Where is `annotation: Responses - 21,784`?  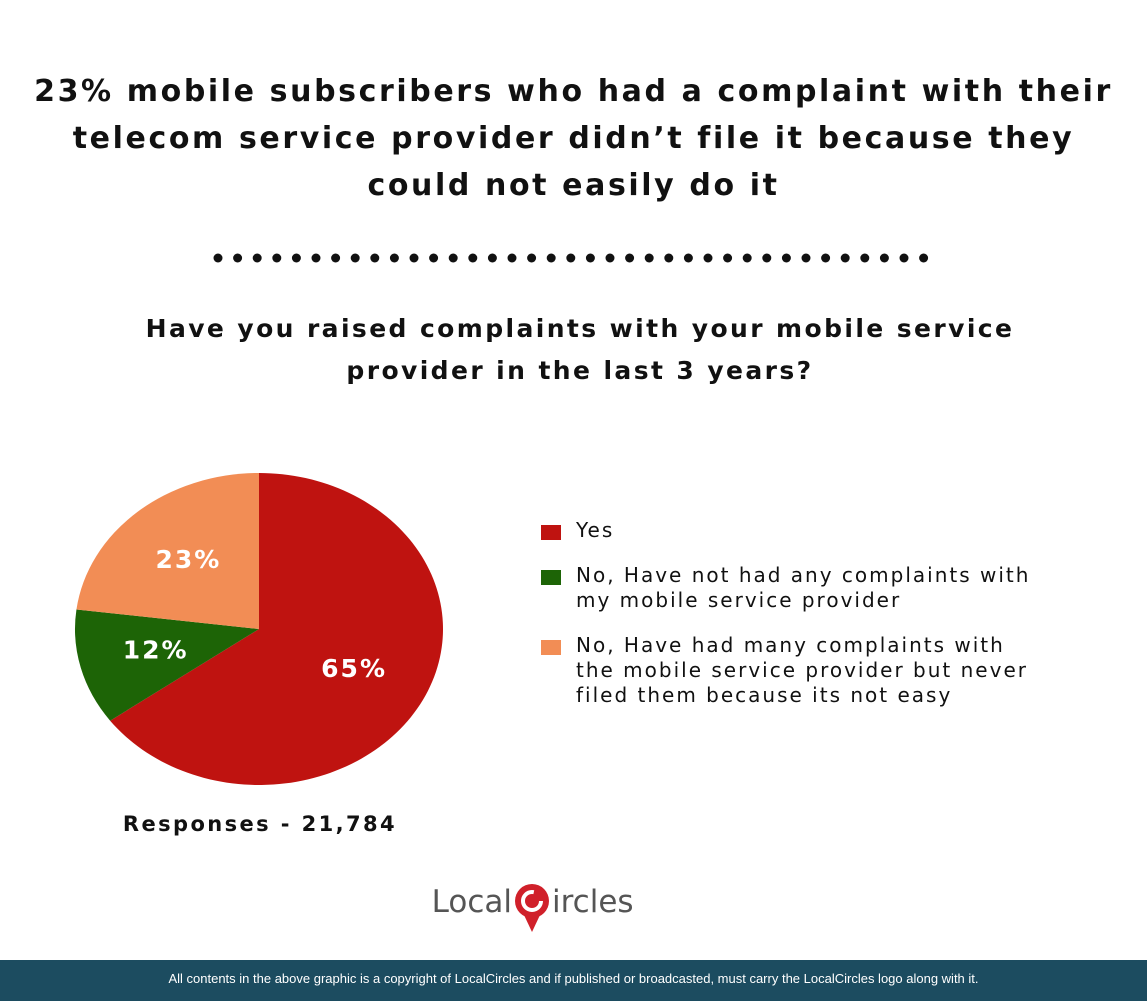
annotation: Responses - 21,784 is located at coordinates (260, 824).